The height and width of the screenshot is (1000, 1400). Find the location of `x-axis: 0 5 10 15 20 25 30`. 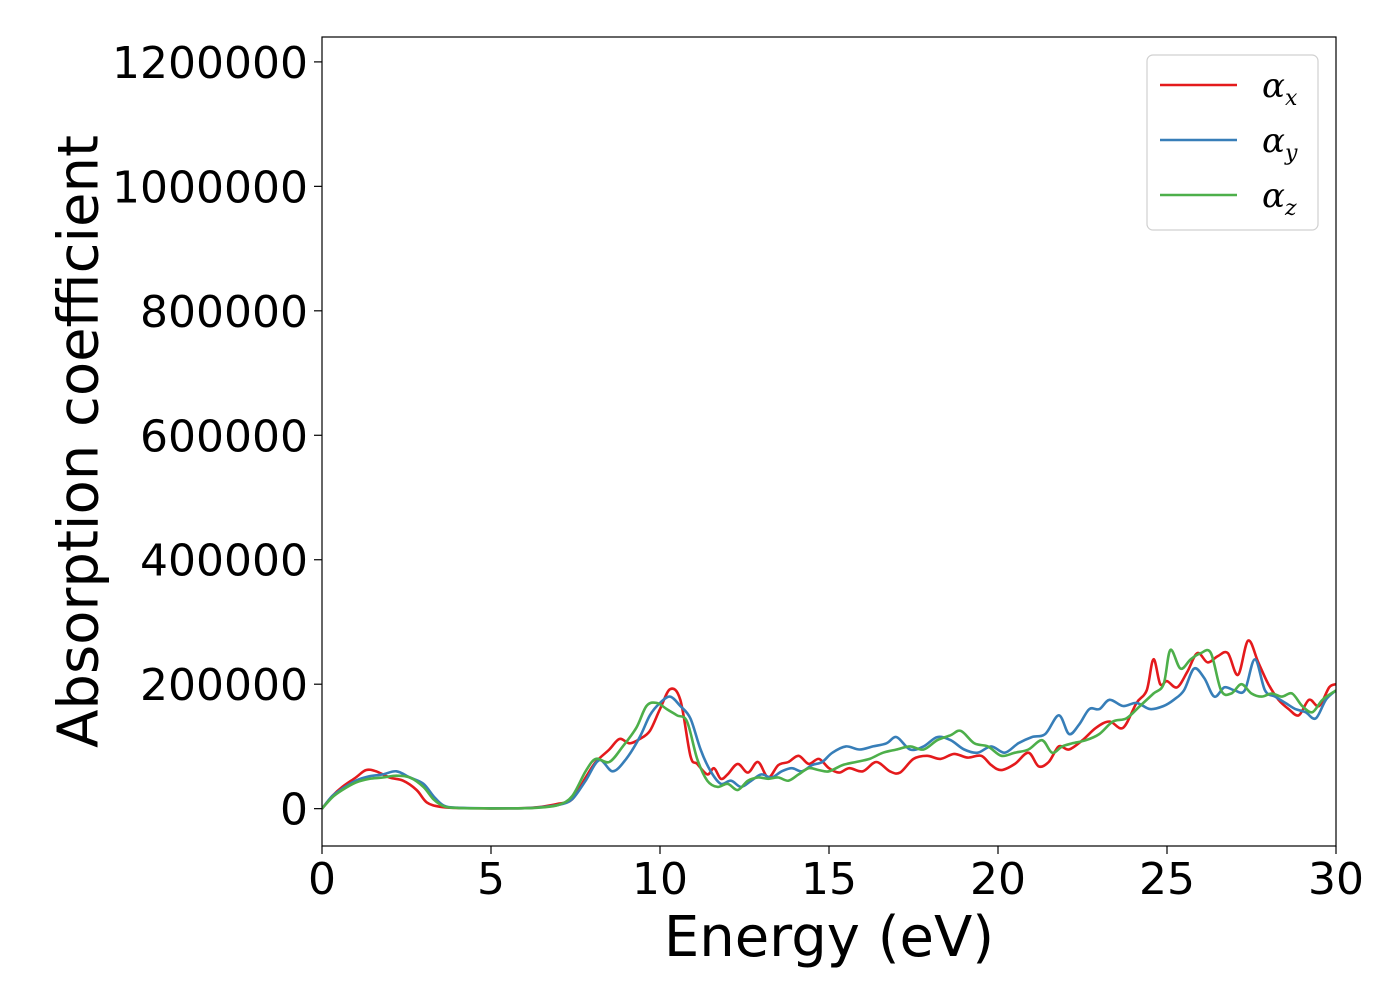

x-axis: 0 5 10 15 20 25 30 is located at coordinates (836, 875).